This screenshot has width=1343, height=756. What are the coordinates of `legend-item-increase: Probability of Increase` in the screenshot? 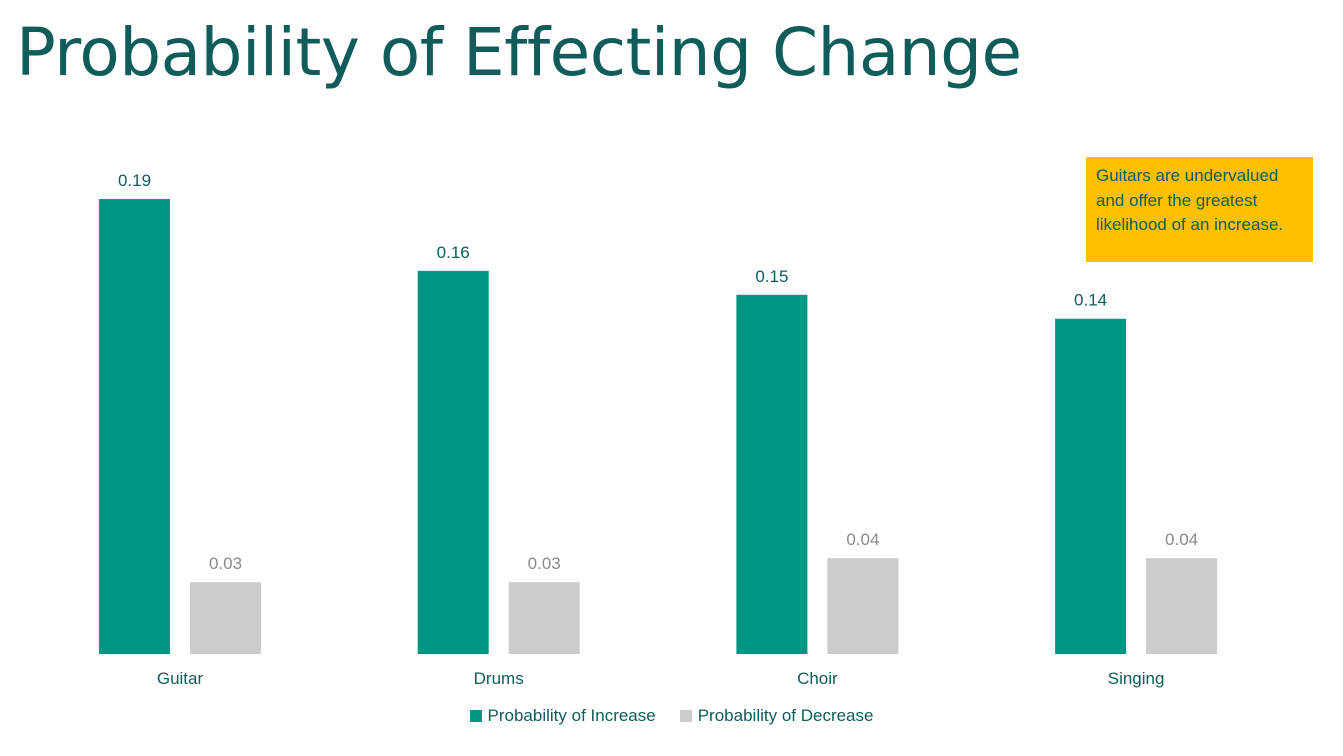 It's located at (562, 716).